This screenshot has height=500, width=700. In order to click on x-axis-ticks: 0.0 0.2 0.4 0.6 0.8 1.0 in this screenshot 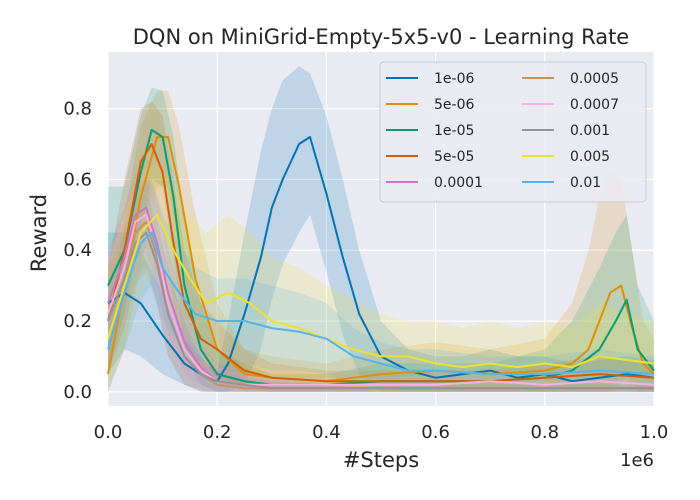, I will do `click(381, 432)`.